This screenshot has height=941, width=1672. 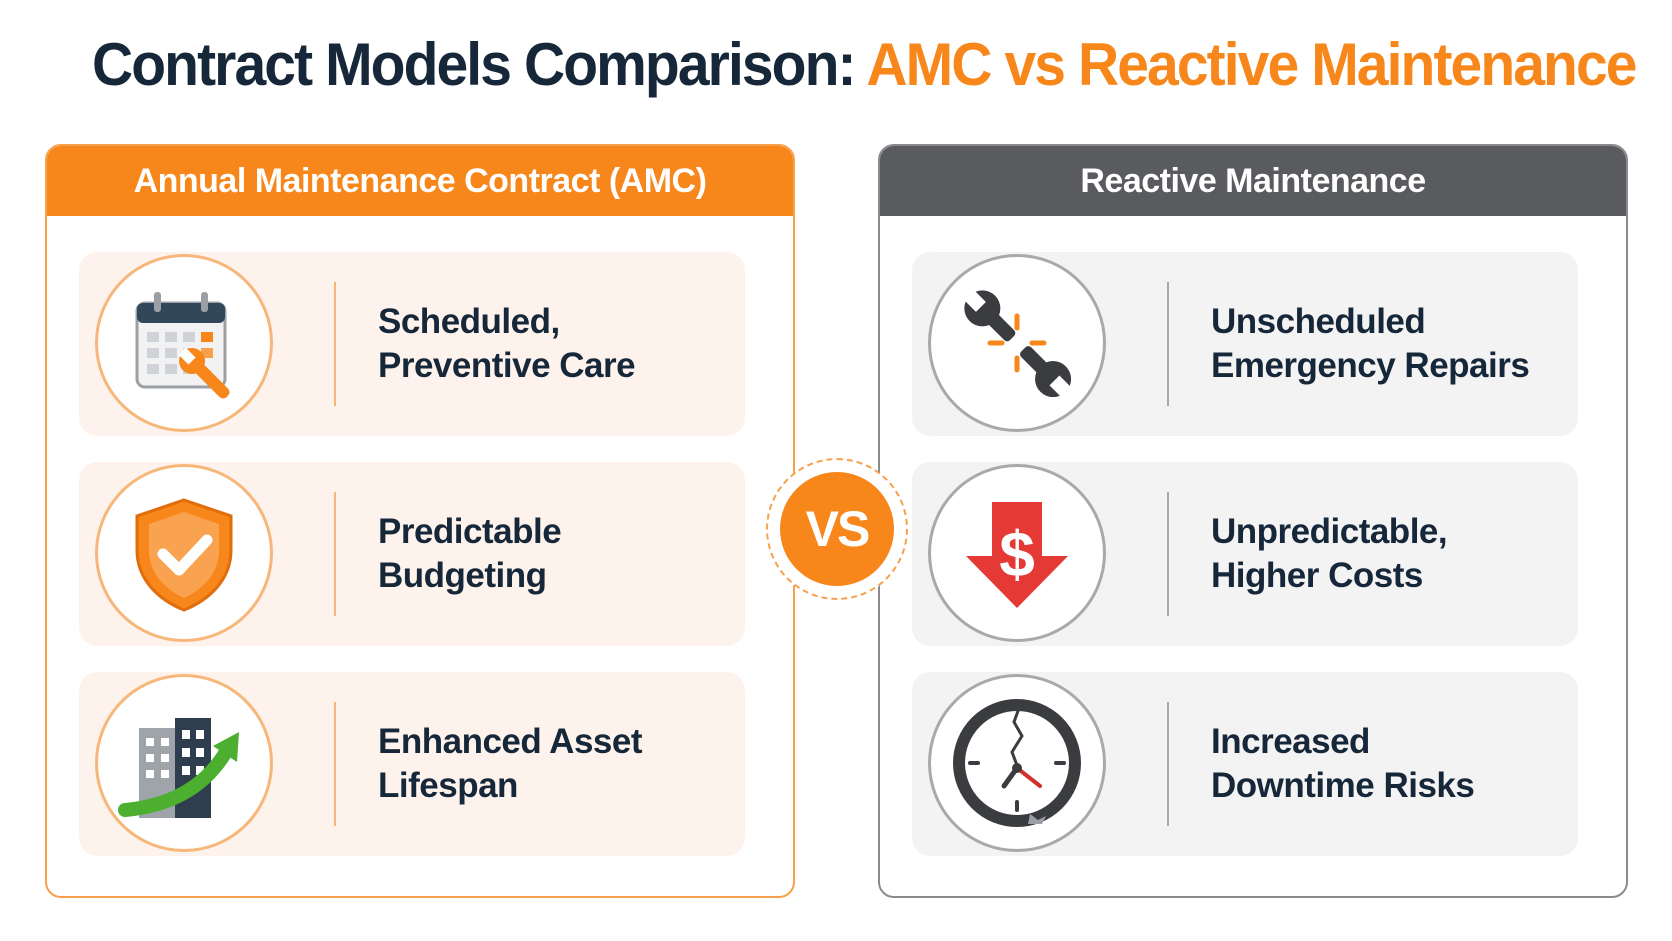 I want to click on amc-item-label-line2: Lifespan, so click(x=448, y=785).